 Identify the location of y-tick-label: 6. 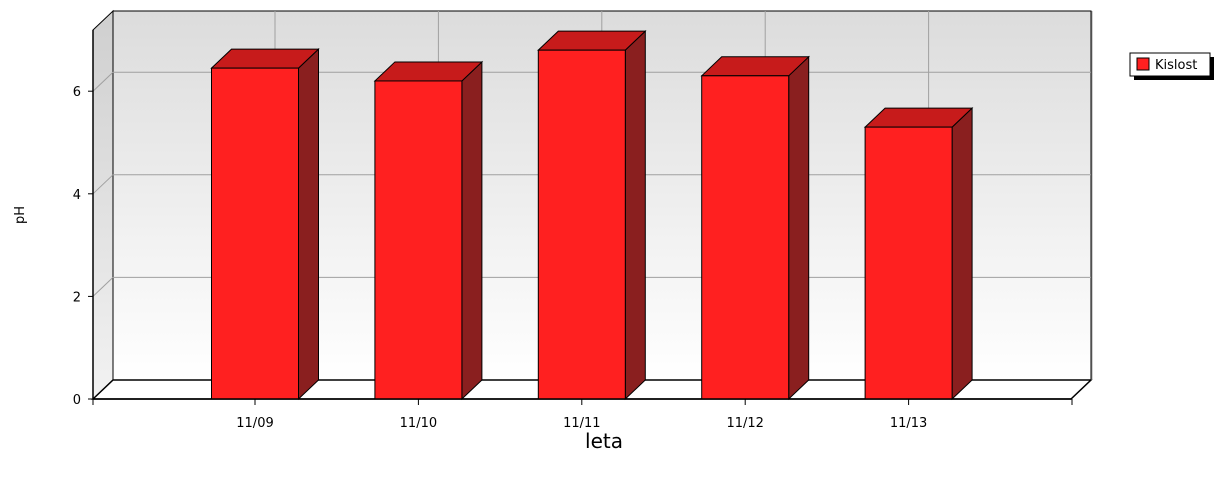
(77, 92).